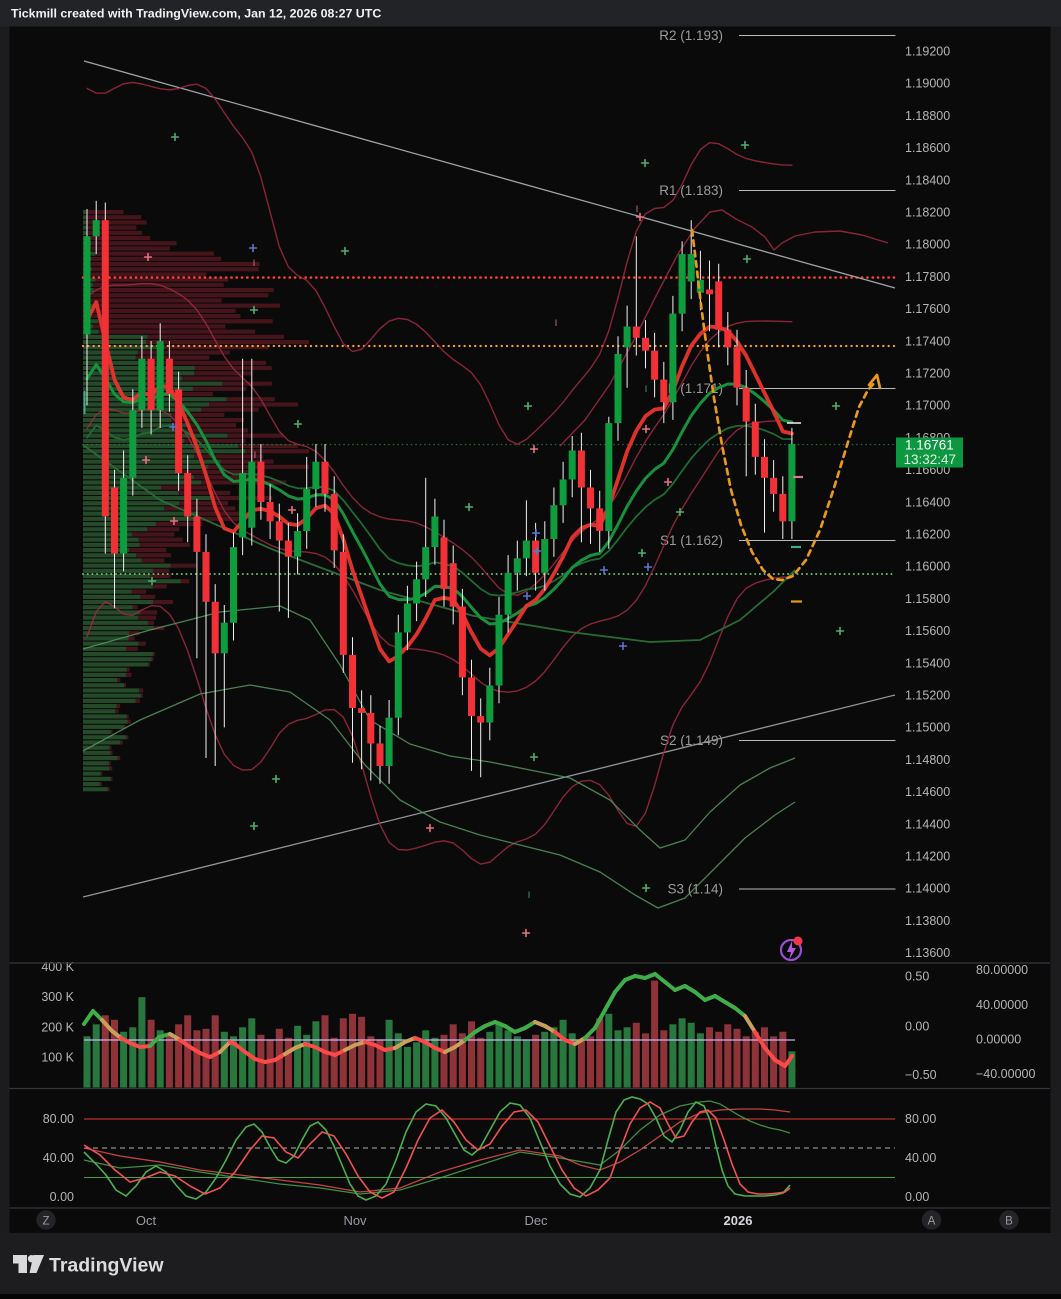  I want to click on svg-text: R1 (1.183), so click(691, 190).